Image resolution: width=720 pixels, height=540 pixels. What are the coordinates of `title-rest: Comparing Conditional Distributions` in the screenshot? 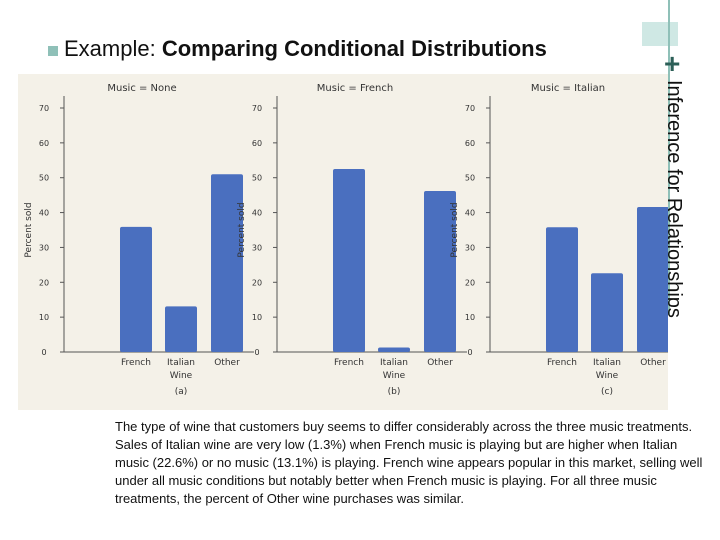 It's located at (354, 48).